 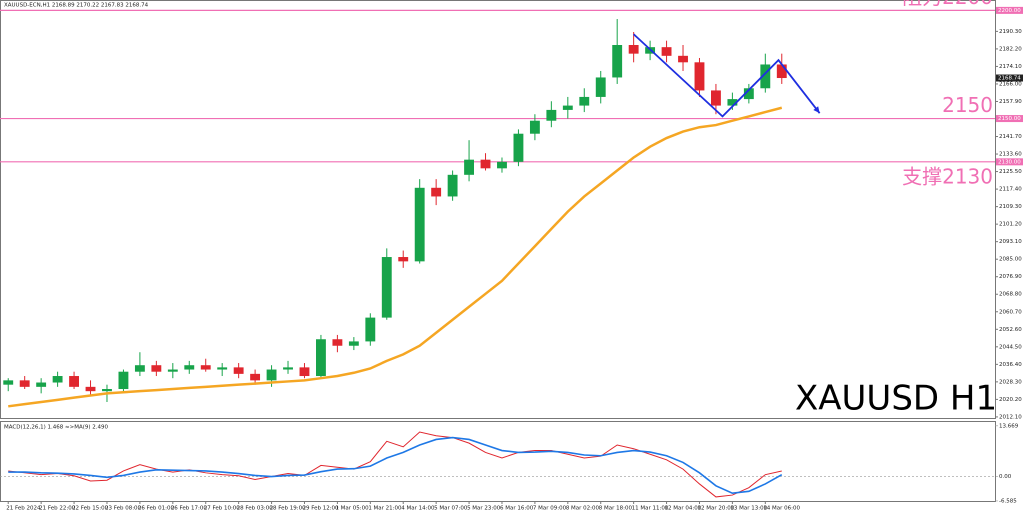 I want to click on y-tick-label: 2060.70, so click(x=1010, y=312).